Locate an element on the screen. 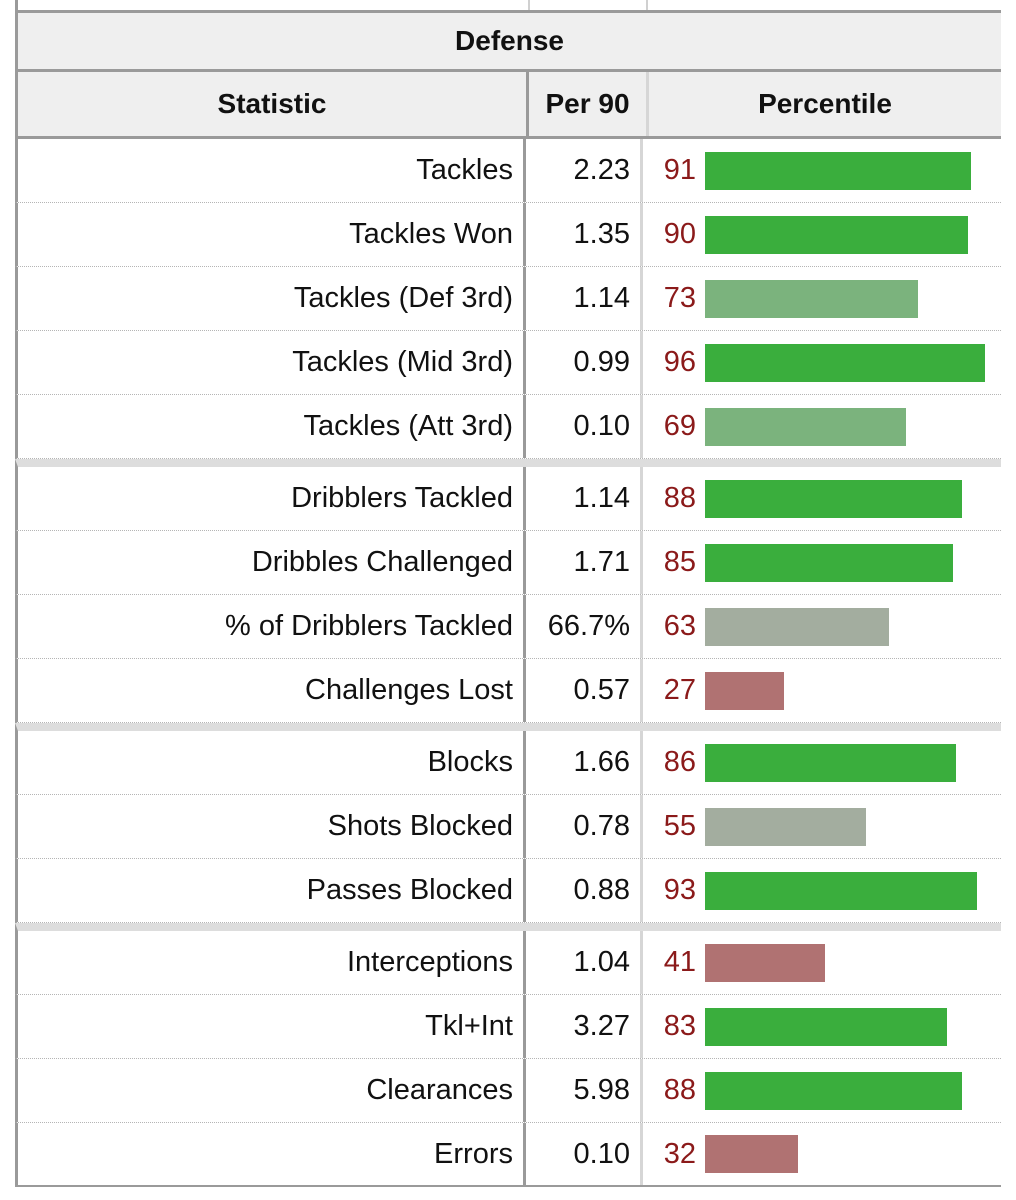 Image resolution: width=1016 pixels, height=1200 pixels. percentile-value: 27 is located at coordinates (679, 690).